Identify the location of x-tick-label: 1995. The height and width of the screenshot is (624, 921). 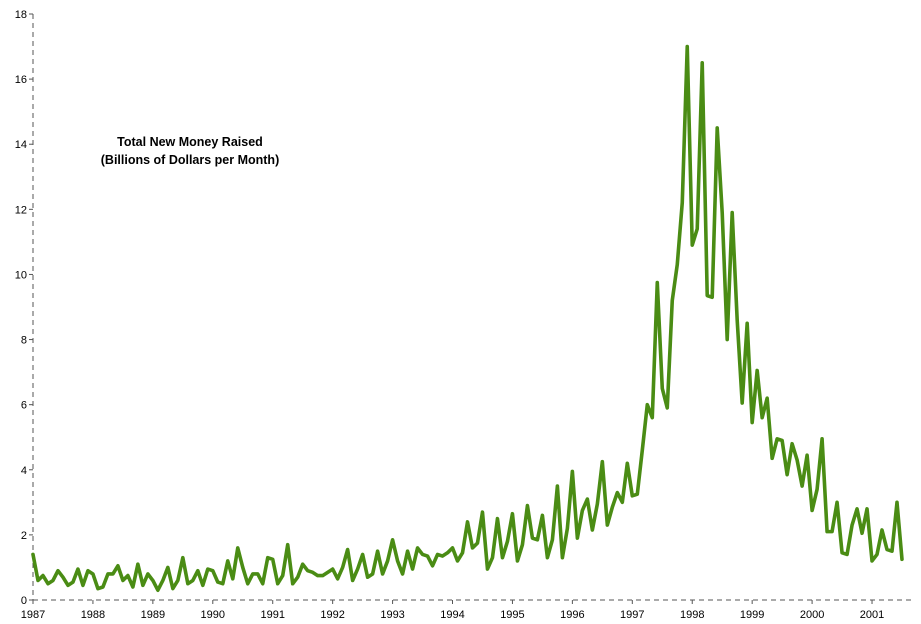
(512, 615).